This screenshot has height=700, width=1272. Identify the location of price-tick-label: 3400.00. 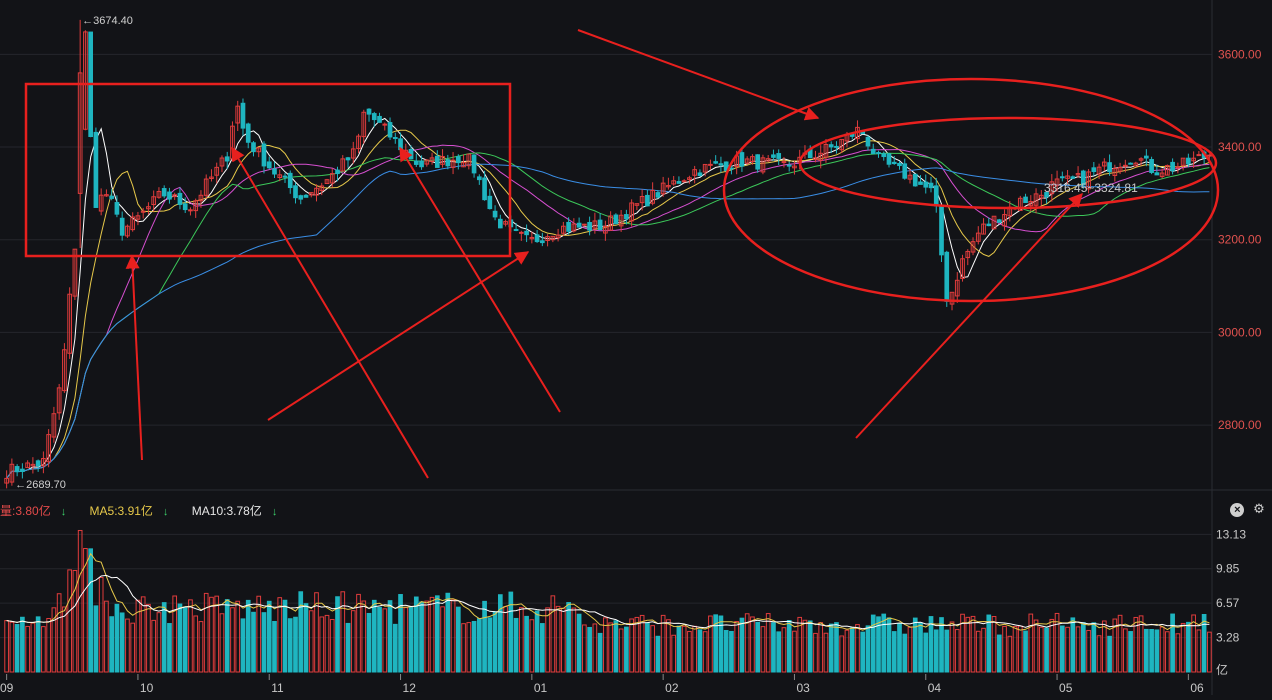
(1240, 147).